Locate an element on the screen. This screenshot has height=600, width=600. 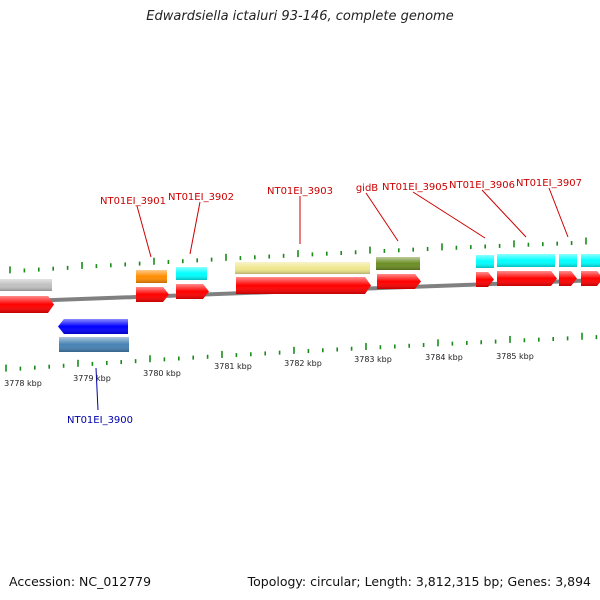
cyan-feature-3907a-shade is located at coordinates (568, 260).